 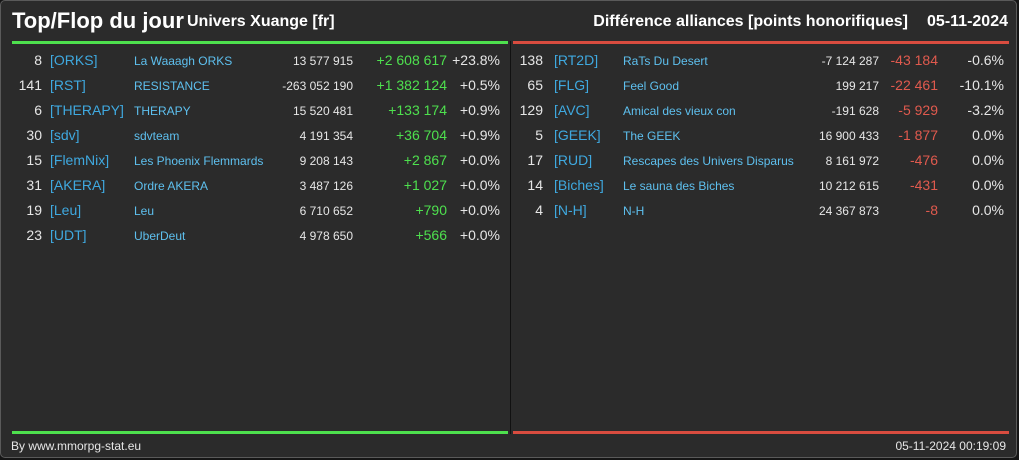 I want to click on alliance-tag-link: [RUD], so click(x=573, y=160).